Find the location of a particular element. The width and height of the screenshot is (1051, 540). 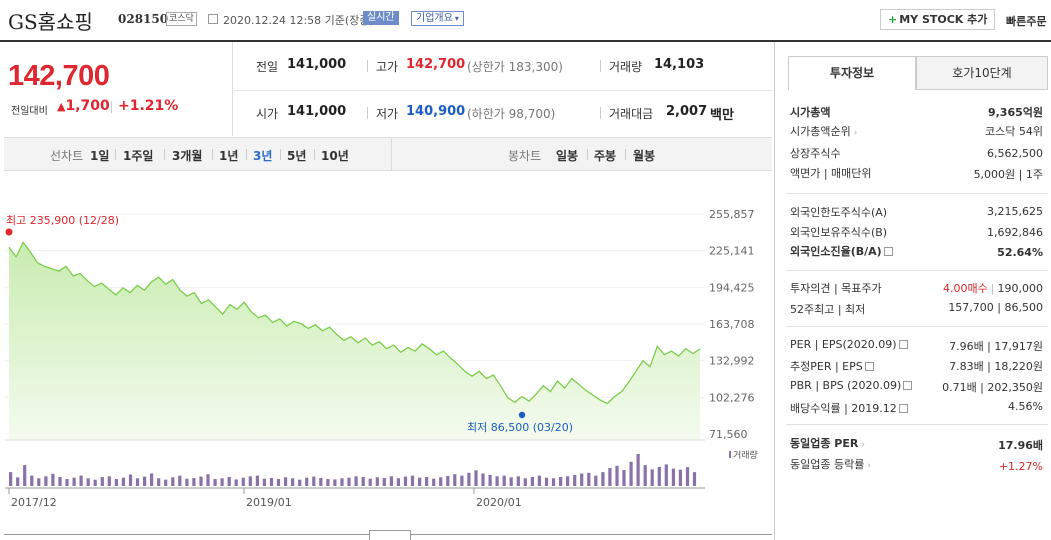

amount-unit: 백만 is located at coordinates (722, 115).